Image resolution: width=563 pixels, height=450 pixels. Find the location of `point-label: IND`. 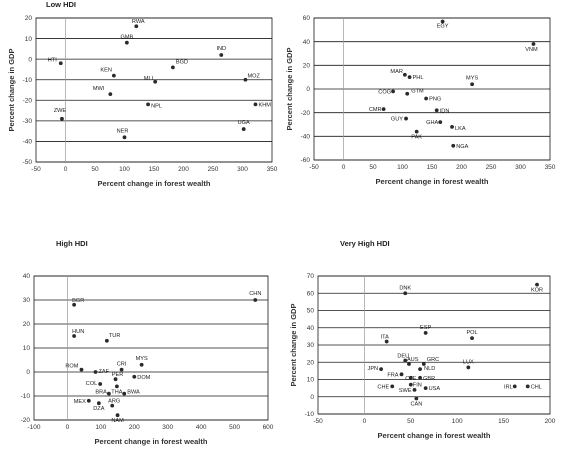

point-label: IND is located at coordinates (221, 49).